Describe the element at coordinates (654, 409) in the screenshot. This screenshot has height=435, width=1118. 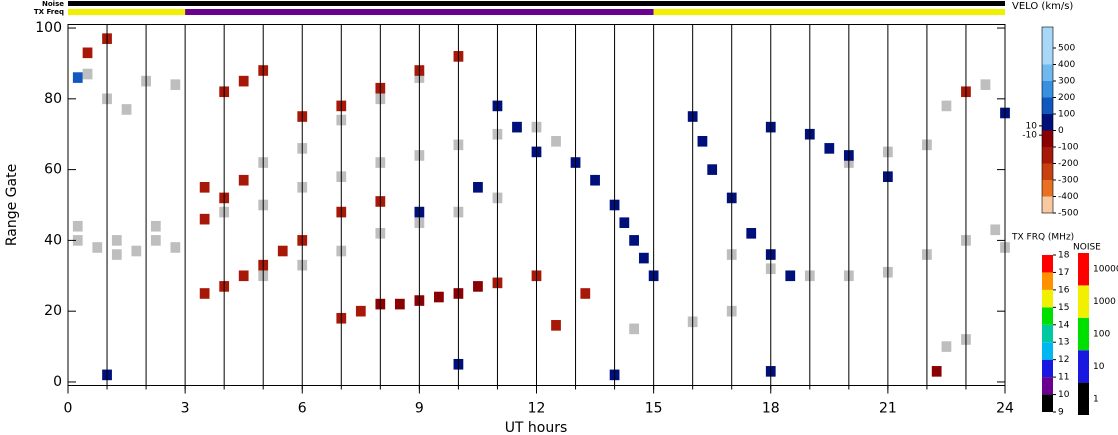
I see `x-tick-label: 15` at that location.